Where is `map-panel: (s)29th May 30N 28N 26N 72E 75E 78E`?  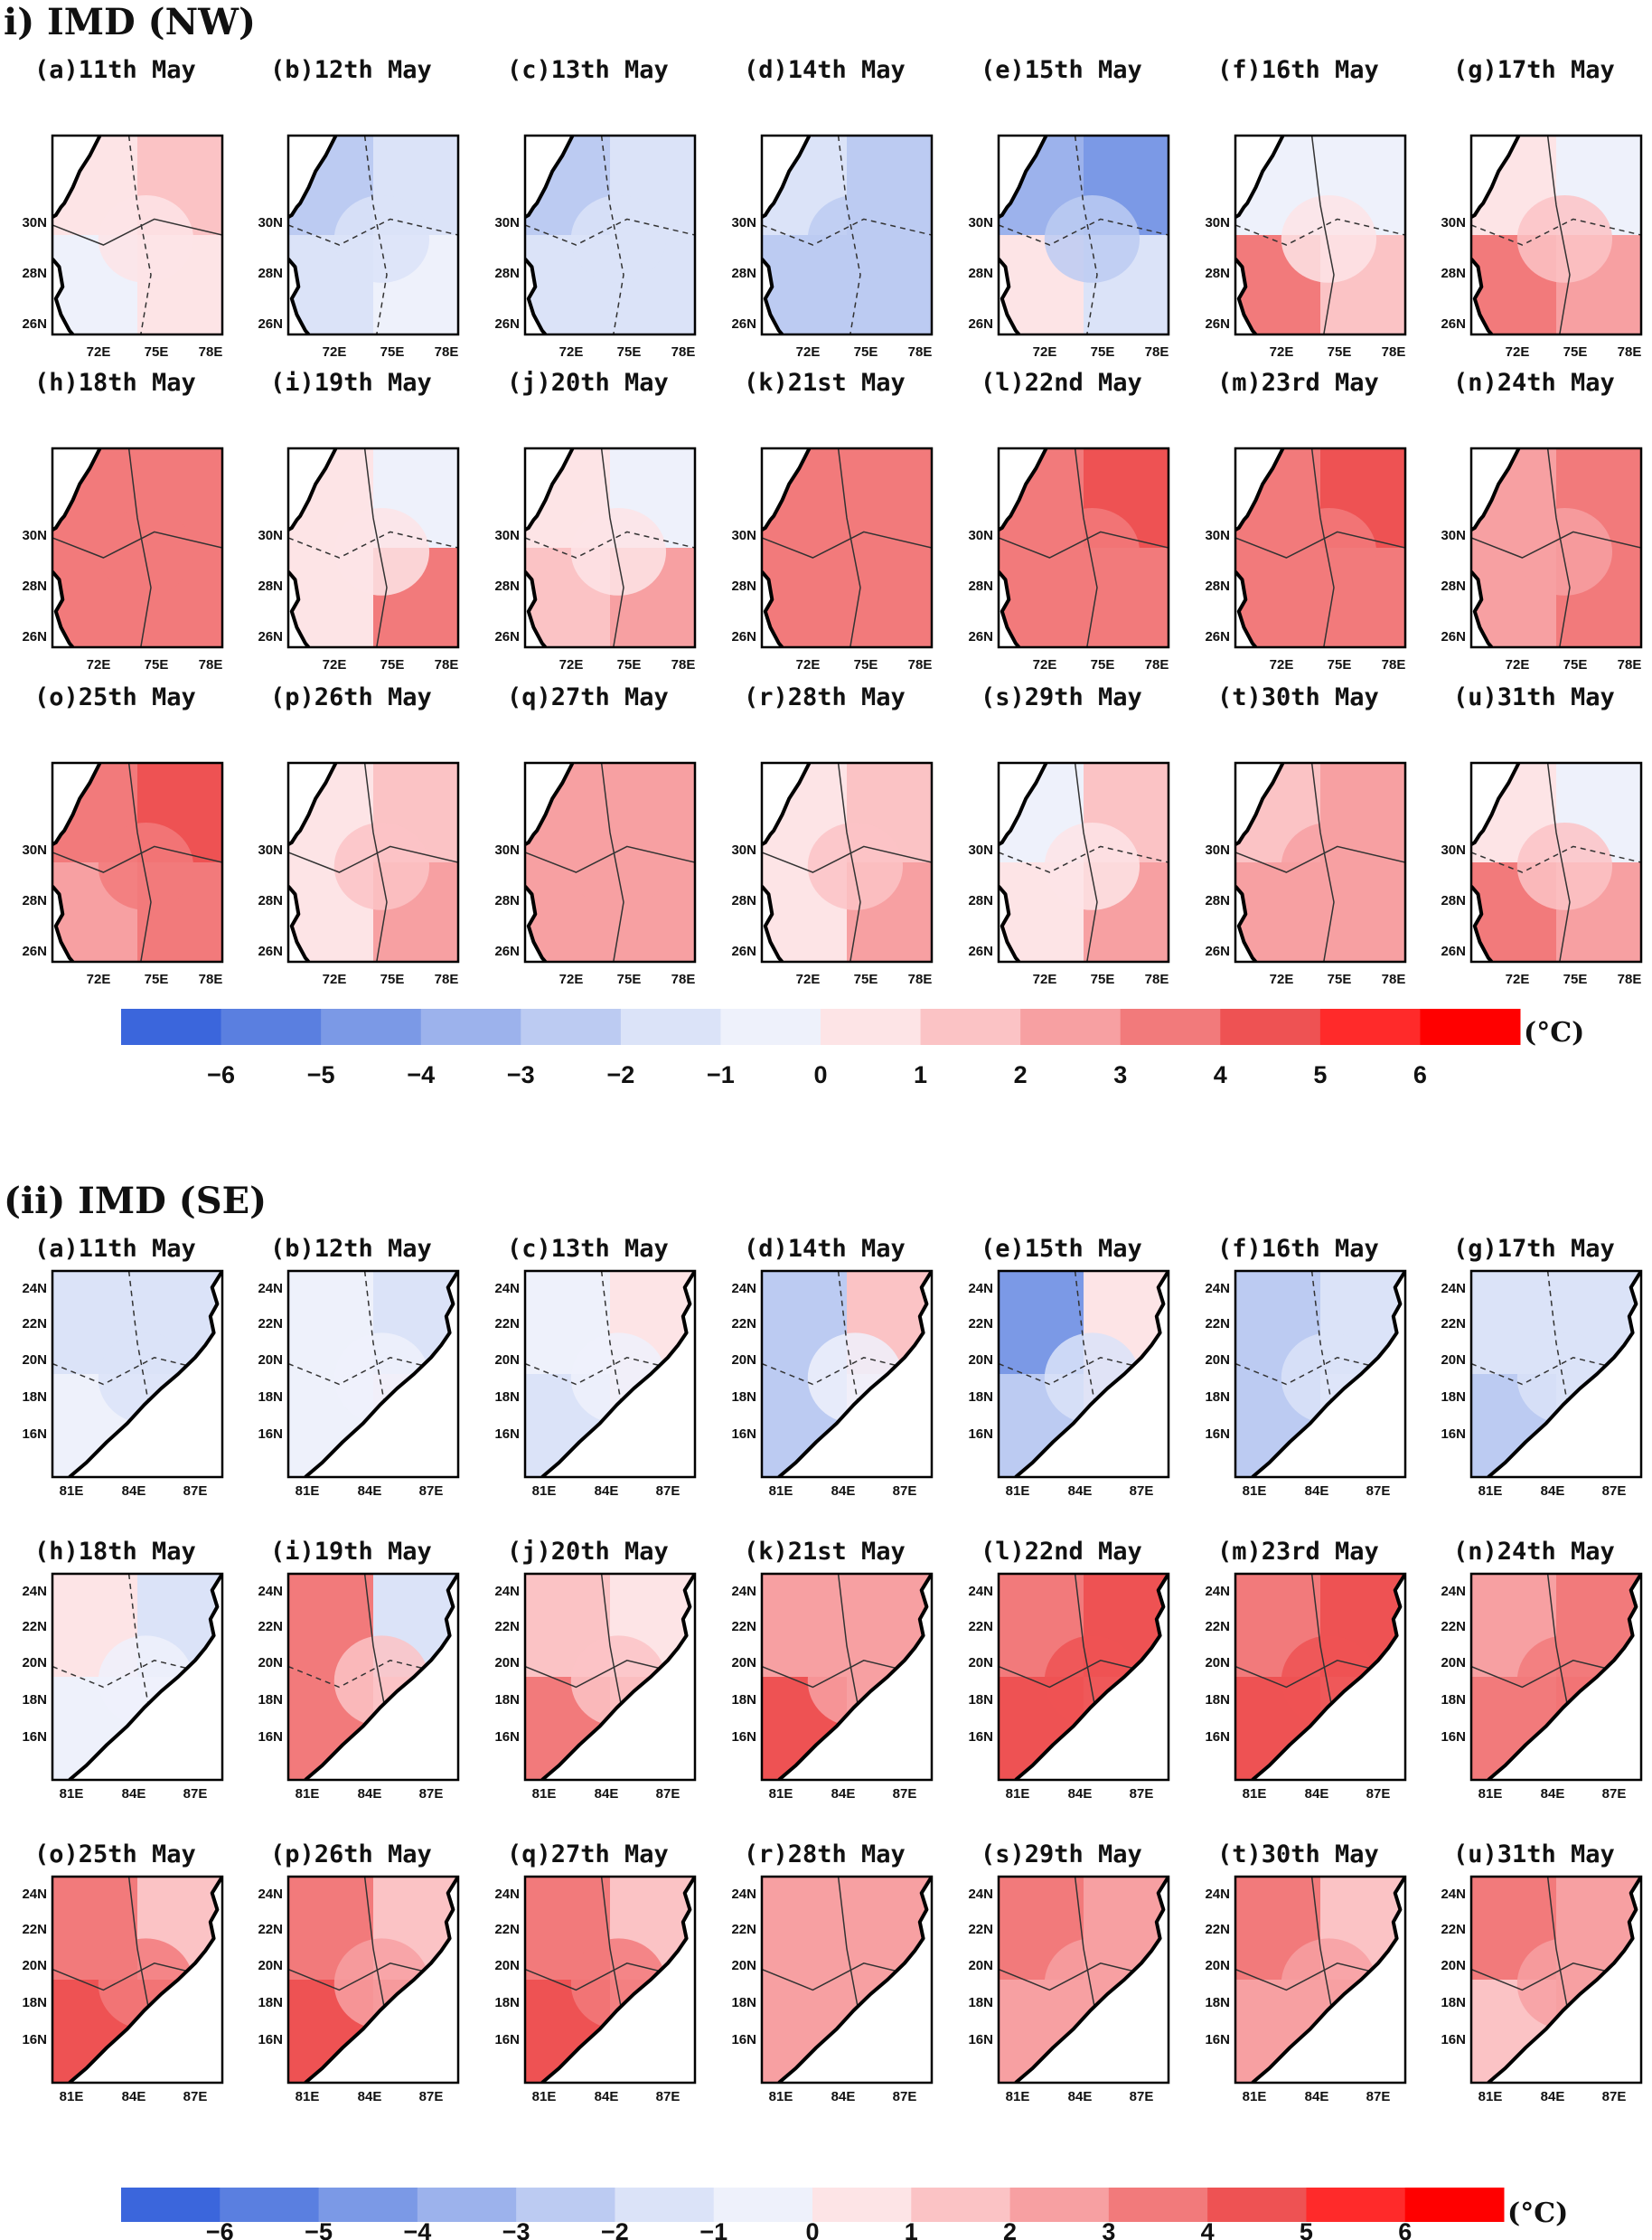 map-panel: (s)29th May 30N 28N 26N 72E 75E 78E is located at coordinates (1069, 835).